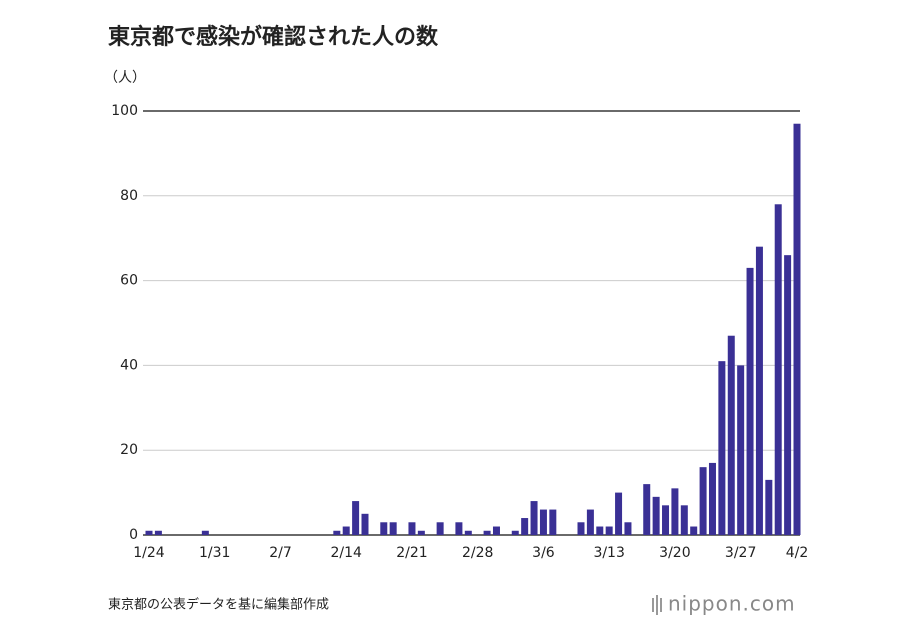  What do you see at coordinates (129, 281) in the screenshot?
I see `y-tick-label: 60` at bounding box center [129, 281].